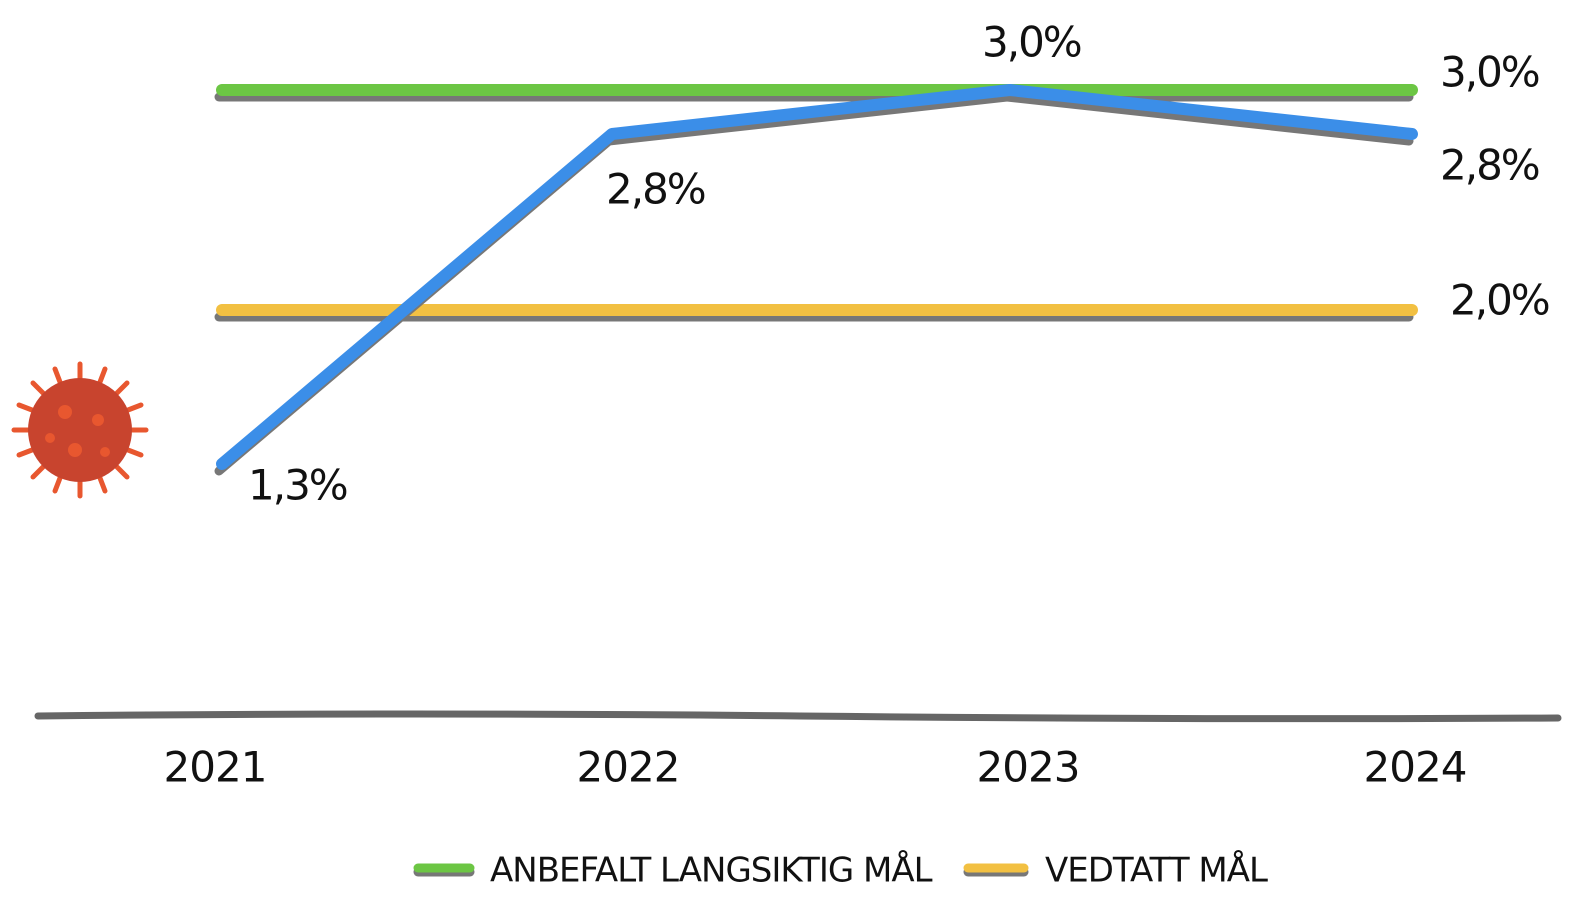 The height and width of the screenshot is (905, 1585). What do you see at coordinates (798, 716) in the screenshot?
I see `x-axis` at bounding box center [798, 716].